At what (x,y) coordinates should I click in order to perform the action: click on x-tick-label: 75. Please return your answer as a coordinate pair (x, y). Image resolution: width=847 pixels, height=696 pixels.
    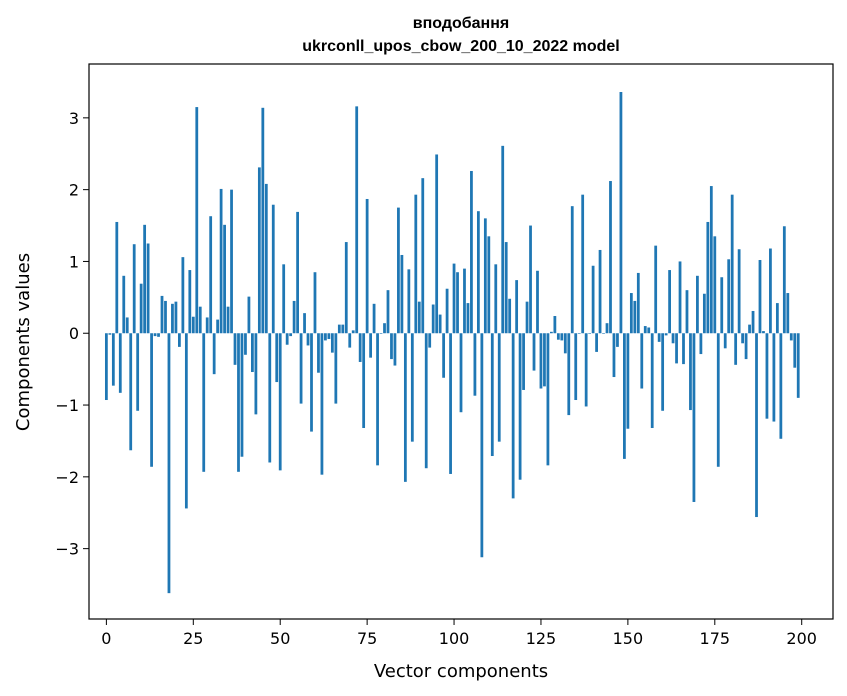
    Looking at the image, I should click on (367, 638).